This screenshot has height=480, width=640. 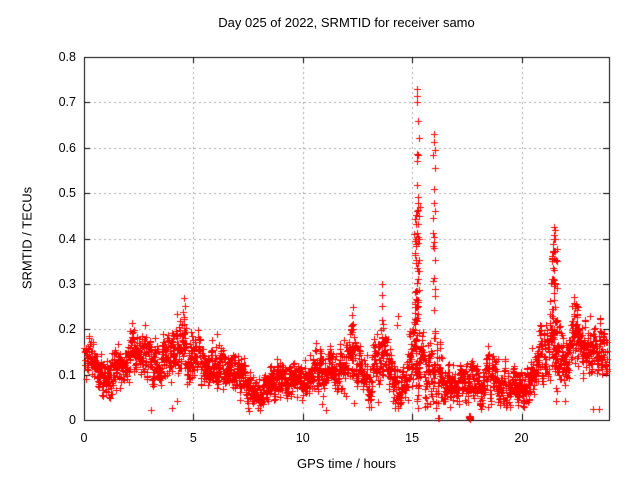 What do you see at coordinates (67, 193) in the screenshot?
I see `y-tick-label: 0.5` at bounding box center [67, 193].